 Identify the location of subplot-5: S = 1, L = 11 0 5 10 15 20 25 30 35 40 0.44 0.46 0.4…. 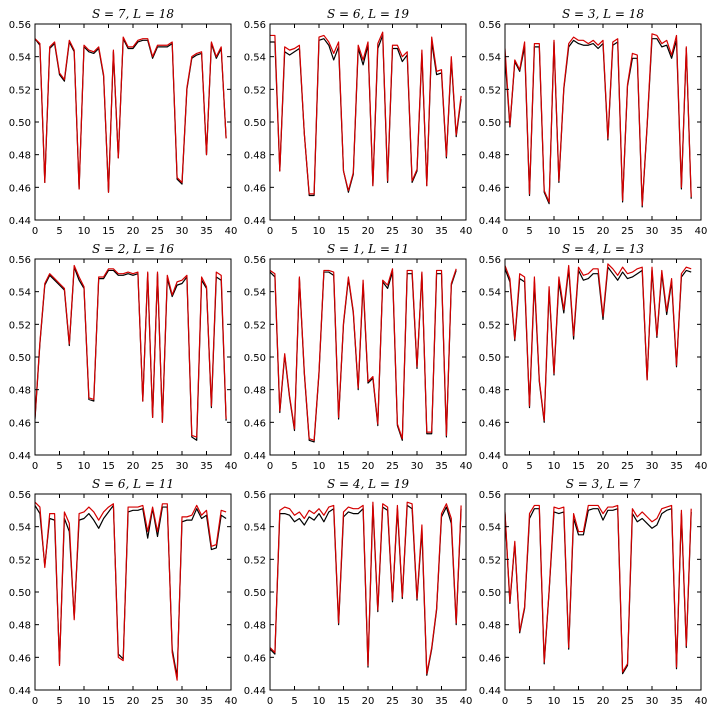
(358, 357).